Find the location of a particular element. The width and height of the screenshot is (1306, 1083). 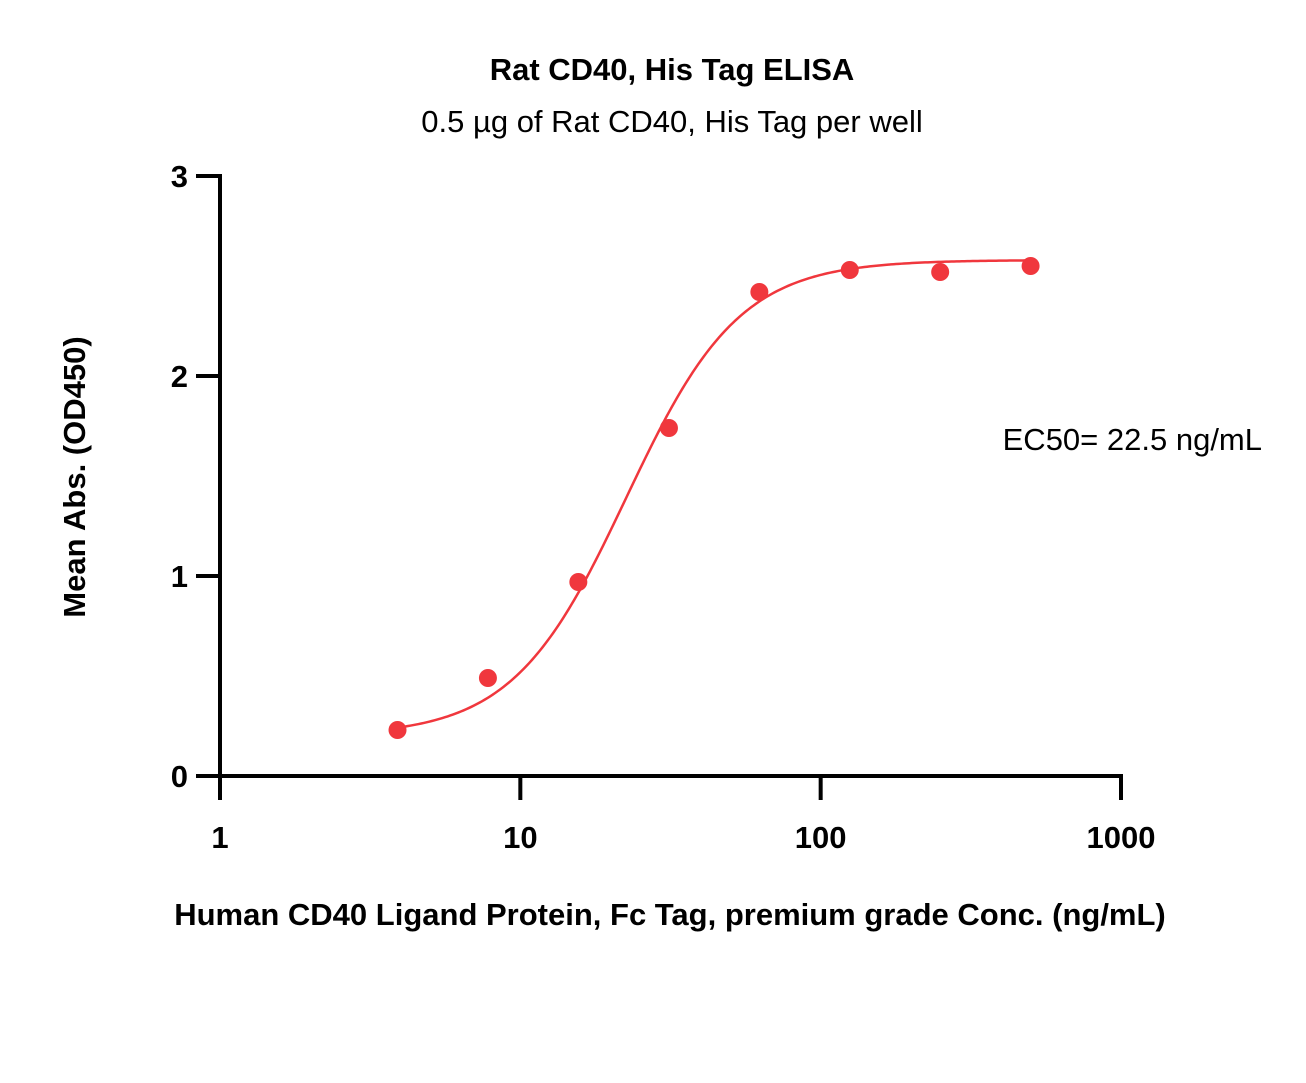

x-tick-label: 10 is located at coordinates (520, 837).